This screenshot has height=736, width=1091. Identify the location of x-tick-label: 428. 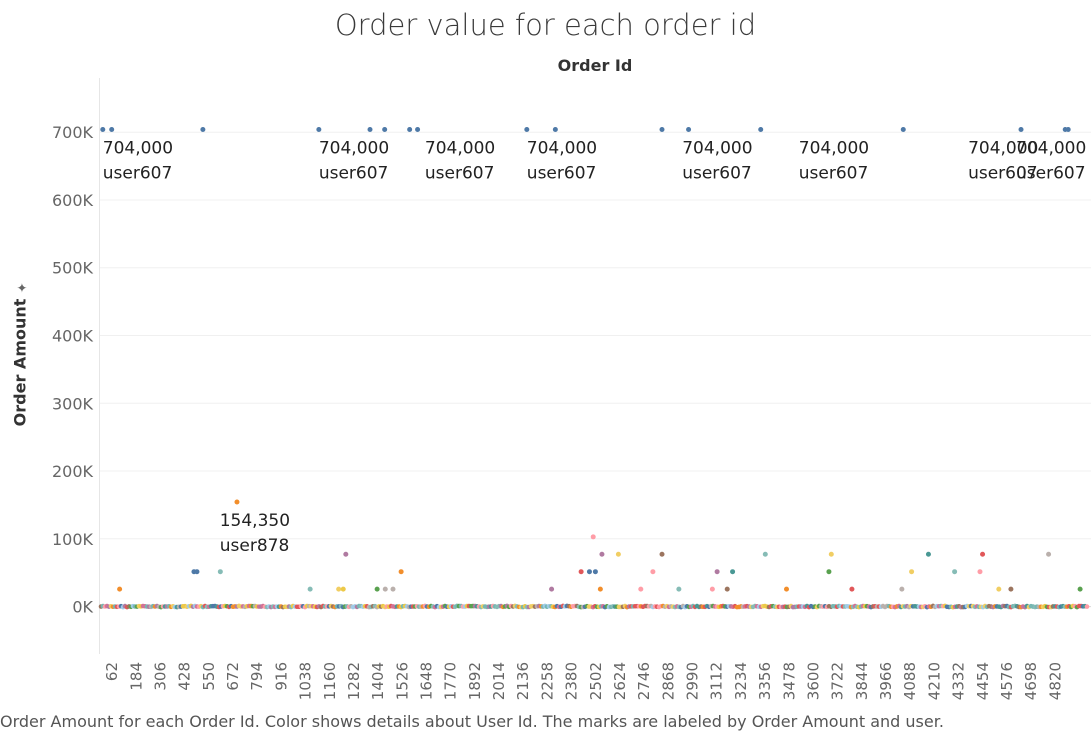
(185, 676).